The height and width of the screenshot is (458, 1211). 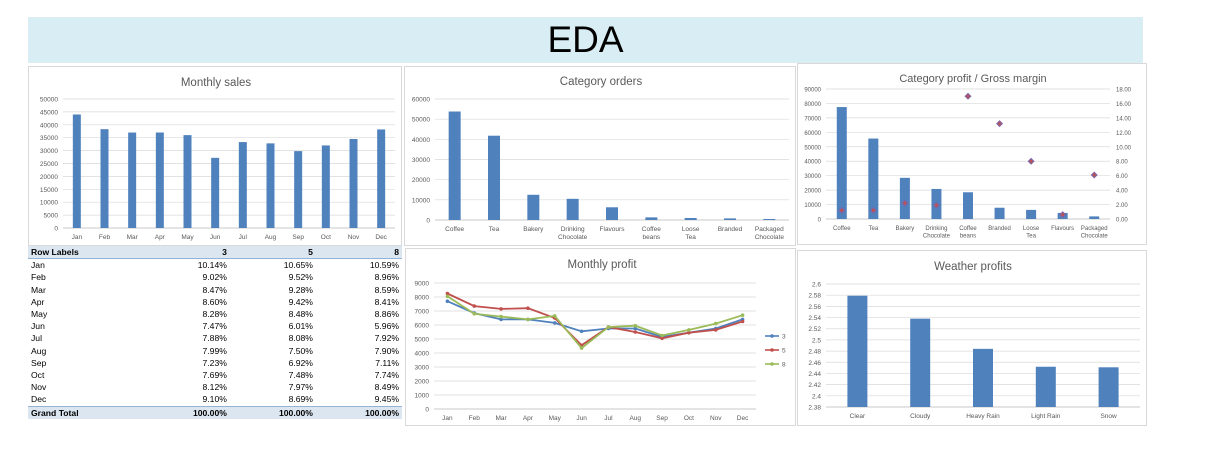 I want to click on y2-tick-label: 10.00, so click(x=1124, y=148).